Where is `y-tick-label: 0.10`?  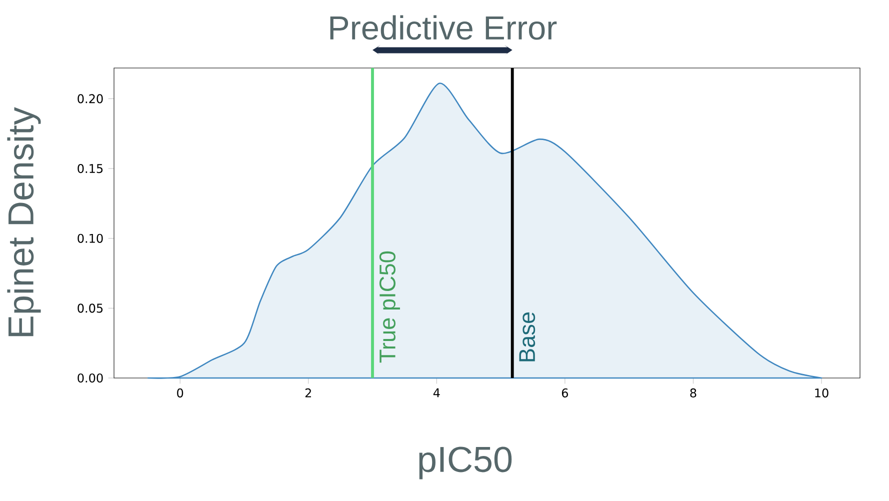 y-tick-label: 0.10 is located at coordinates (90, 238).